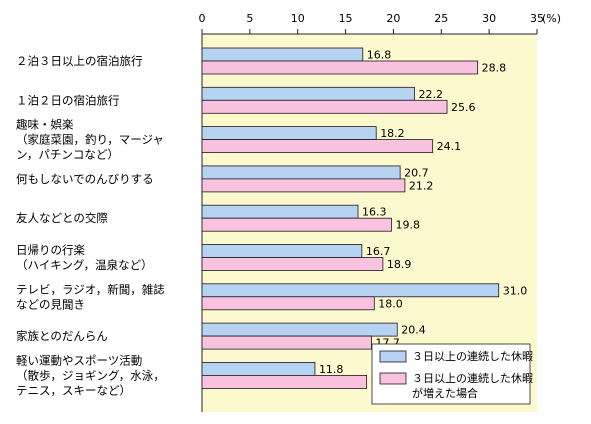 Image resolution: width=591 pixels, height=424 pixels. Describe the element at coordinates (331, 369) in the screenshot. I see `data-label-series-1: 11.8` at that location.